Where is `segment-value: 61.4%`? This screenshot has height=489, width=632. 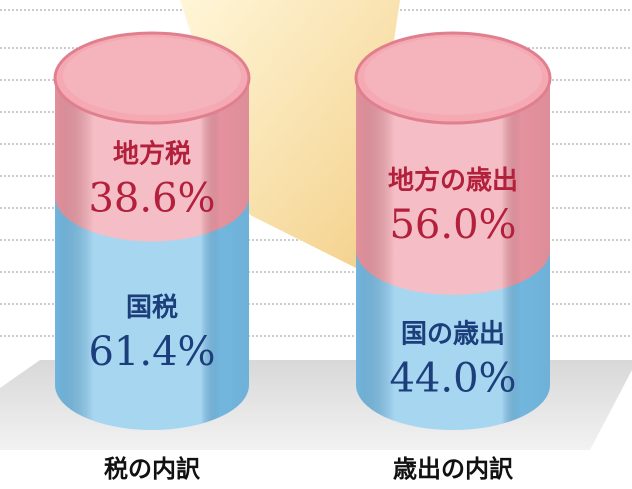 segment-value: 61.4% is located at coordinates (151, 352).